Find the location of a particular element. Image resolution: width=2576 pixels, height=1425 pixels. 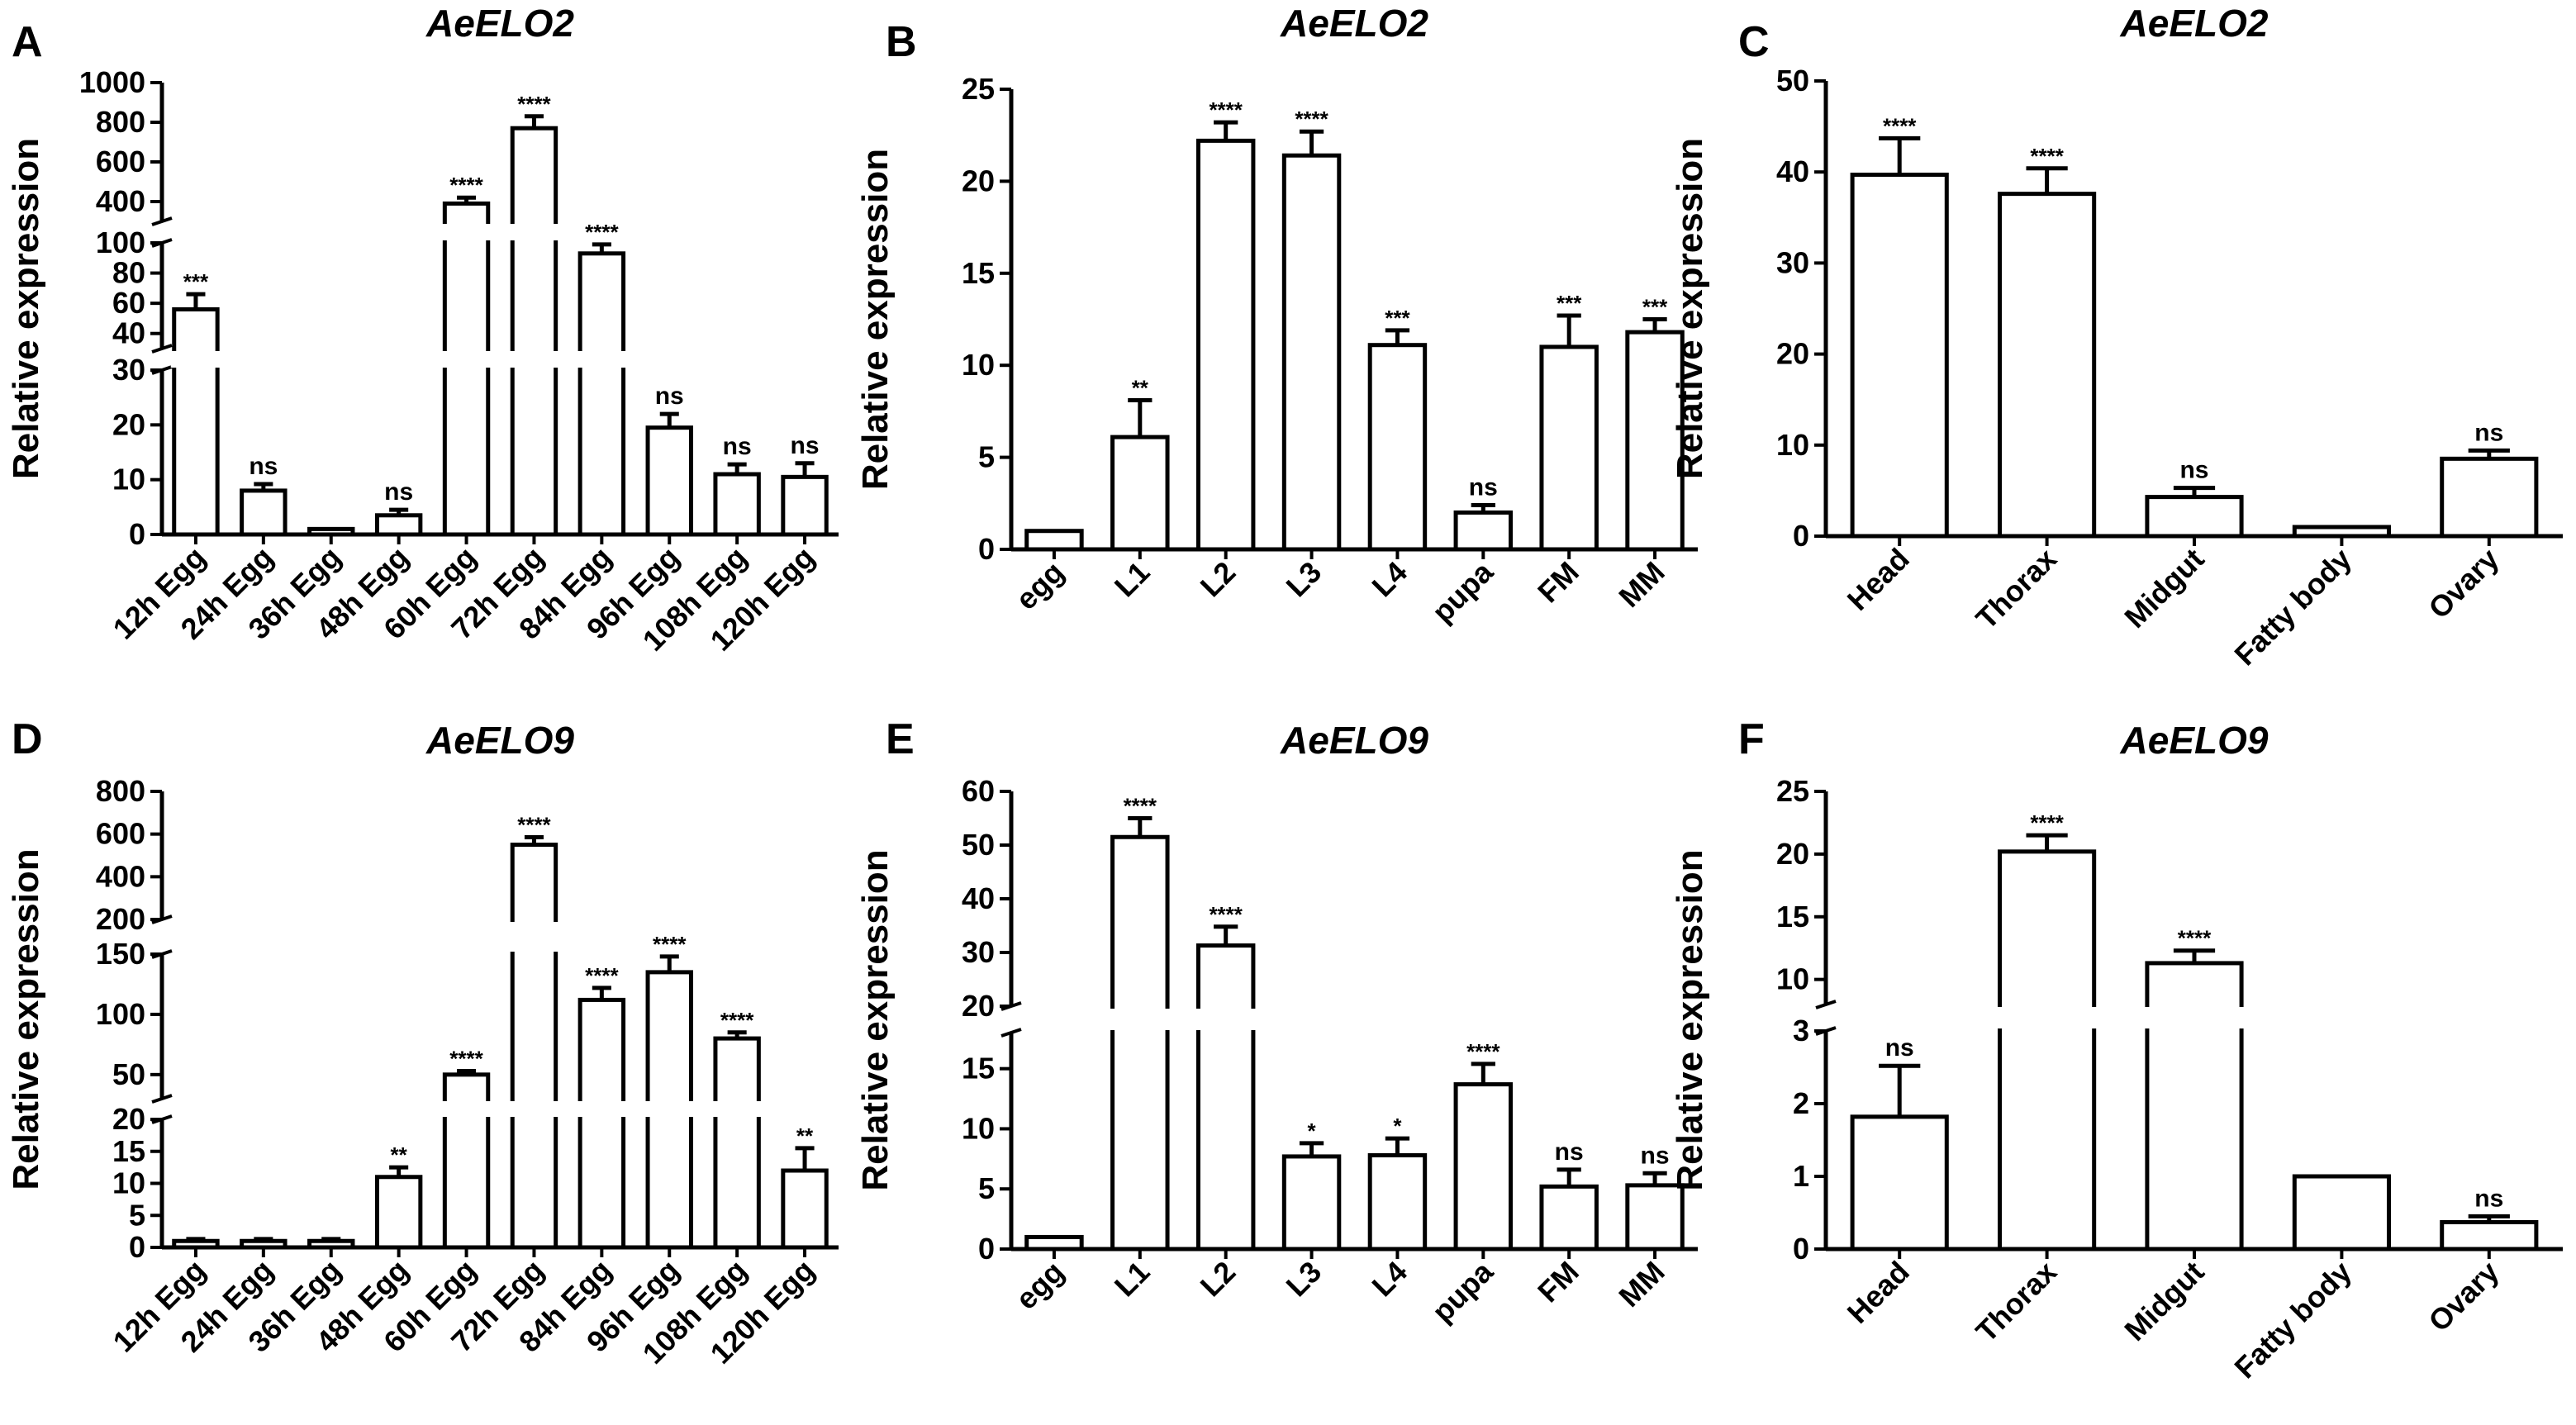

x-tick-label: egg is located at coordinates (1039, 1285).